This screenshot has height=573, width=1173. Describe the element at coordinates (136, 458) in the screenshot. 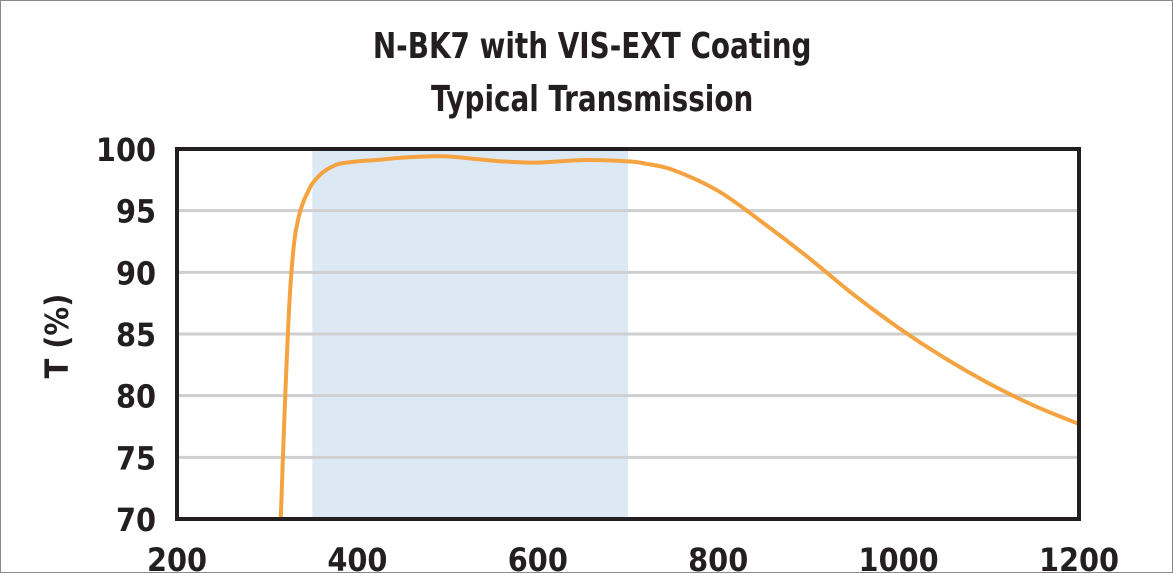

I see `y-tick-label-75: 75` at that location.